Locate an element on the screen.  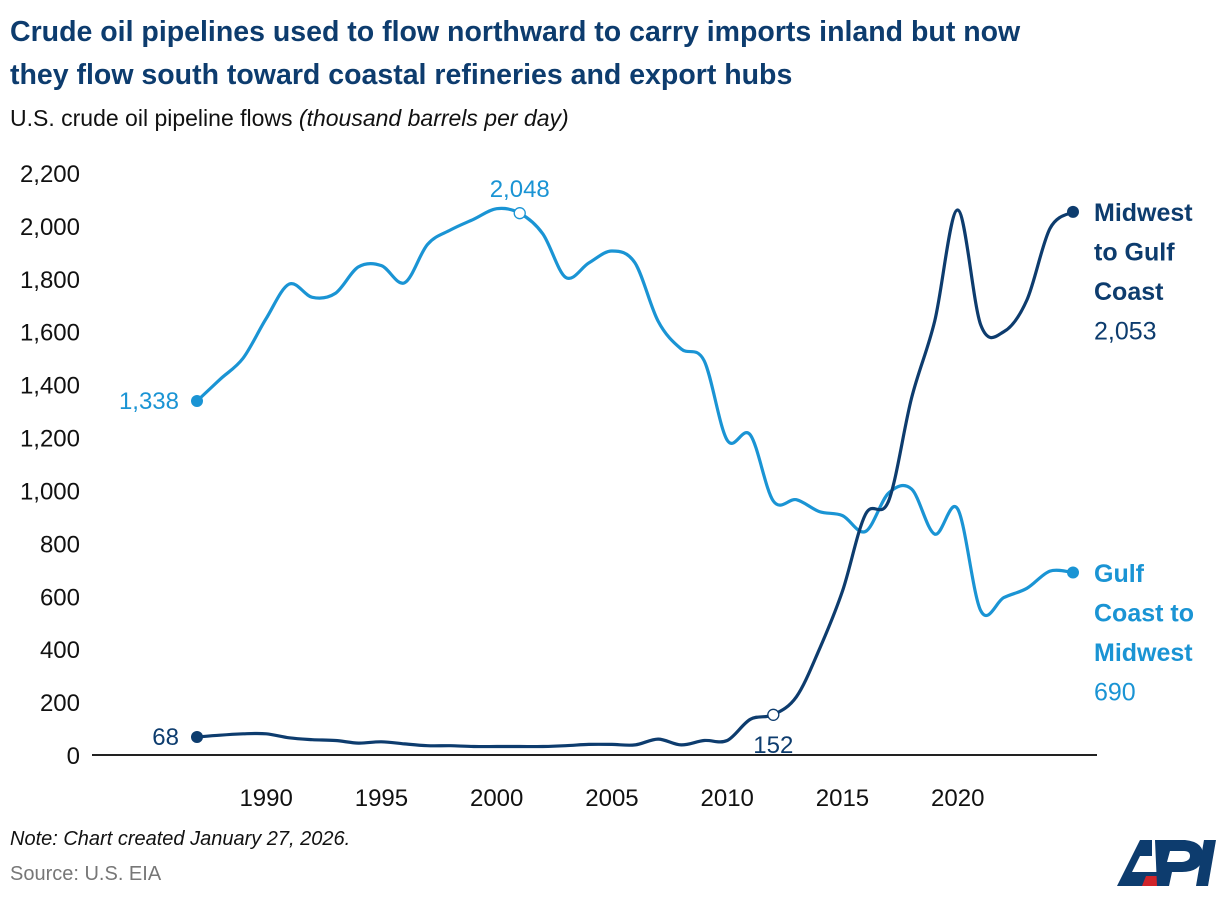
x-tick-label: 1995 is located at coordinates (381, 798).